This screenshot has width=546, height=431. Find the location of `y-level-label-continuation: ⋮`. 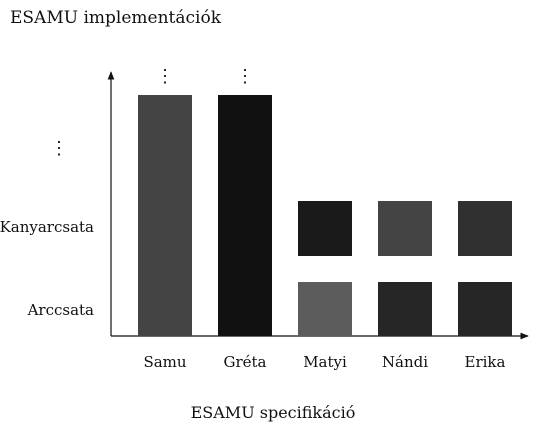

y-level-label-continuation: ⋮ is located at coordinates (59, 148).